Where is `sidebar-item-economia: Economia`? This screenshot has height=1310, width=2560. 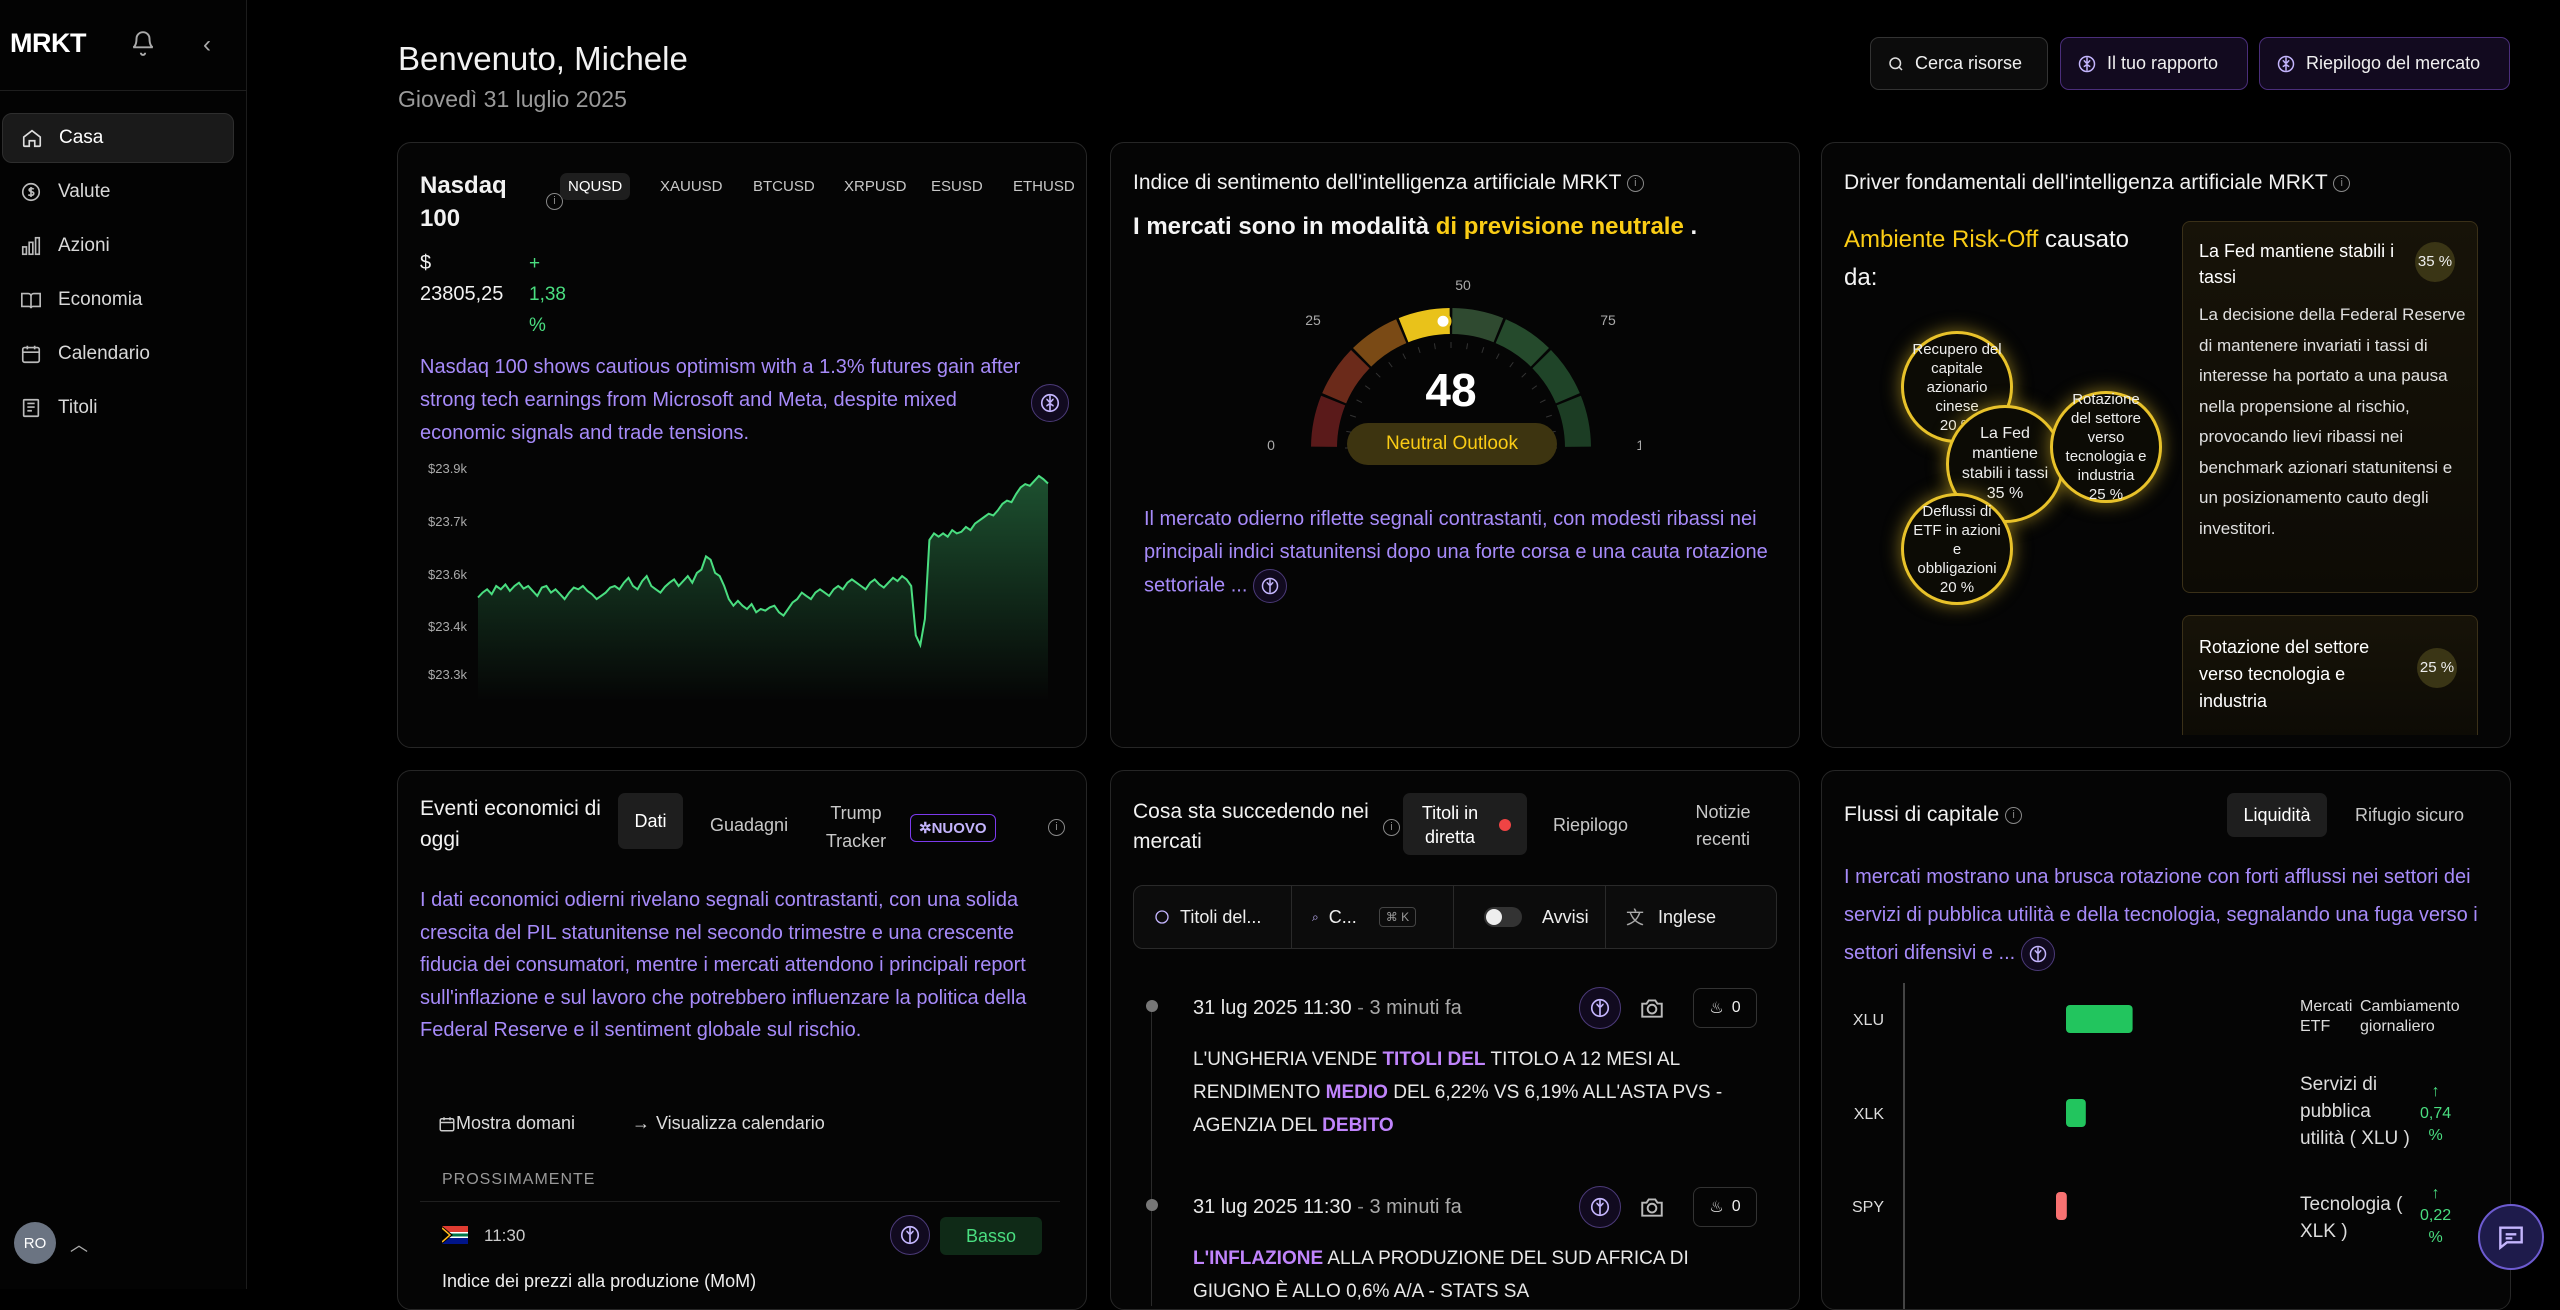 sidebar-item-economia: Economia is located at coordinates (118, 300).